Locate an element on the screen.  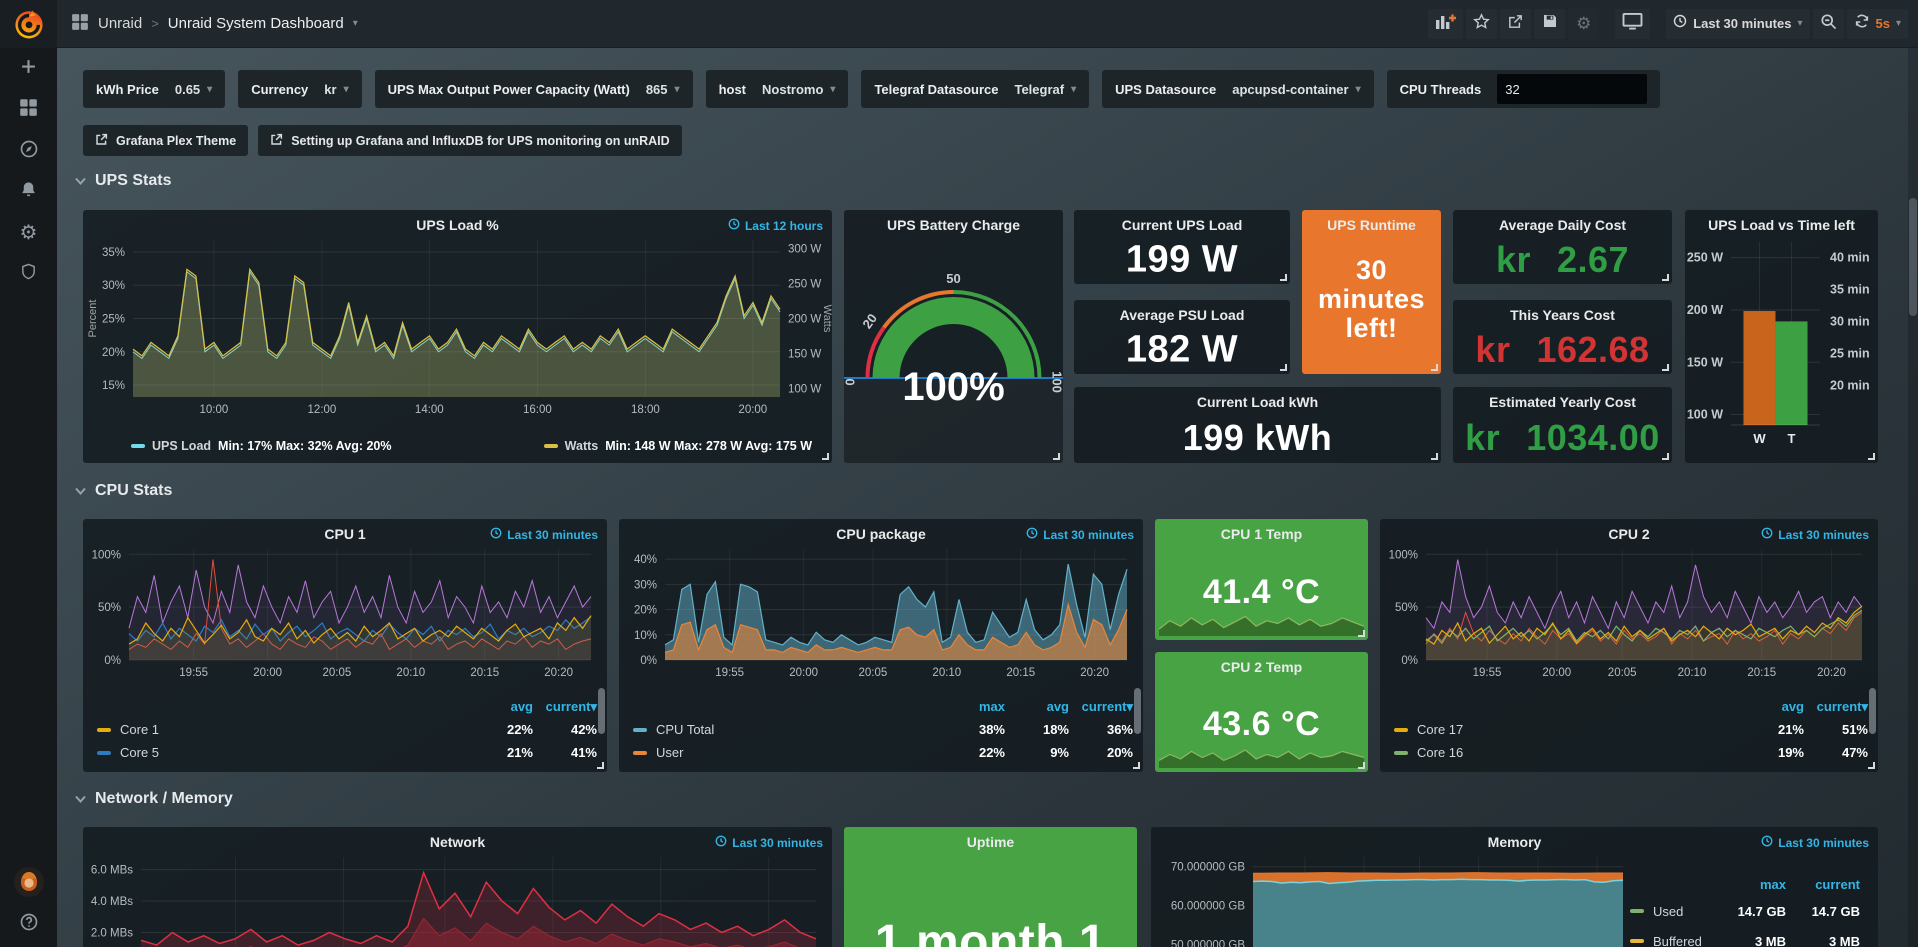
section-header-ups: UPS Stats is located at coordinates (123, 181).